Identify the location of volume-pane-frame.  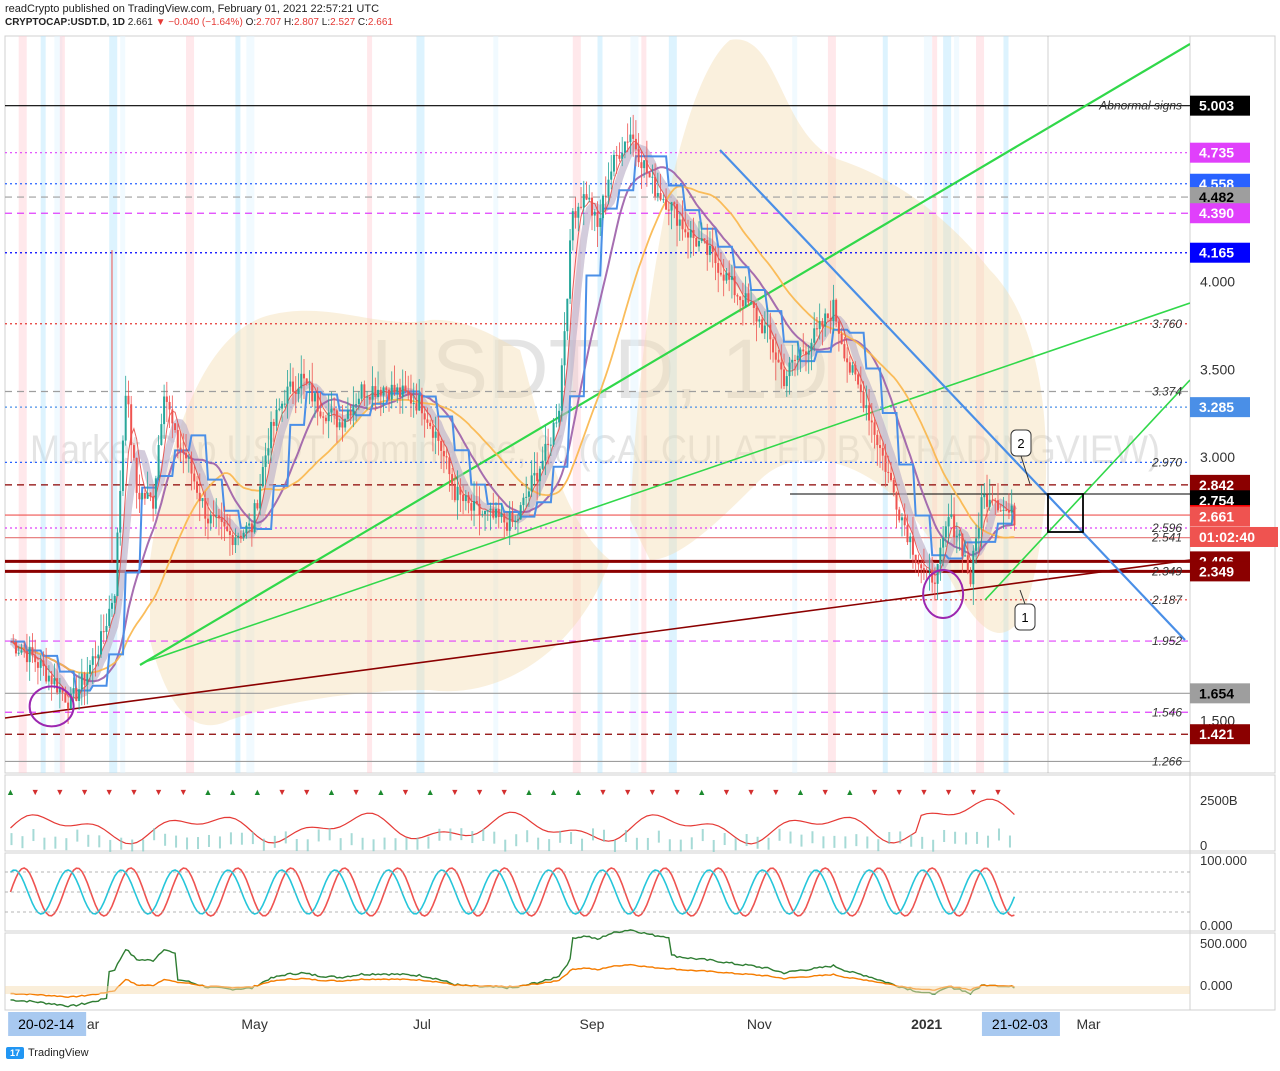
(640, 813).